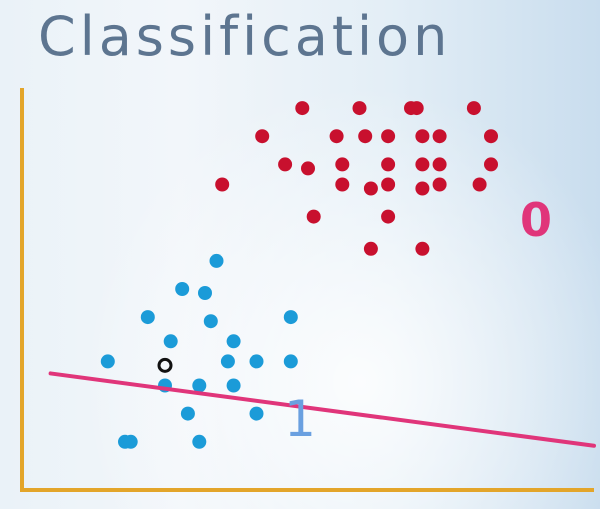 The width and height of the screenshot is (600, 509). What do you see at coordinates (322, 409) in the screenshot?
I see `decision-boundary-line` at bounding box center [322, 409].